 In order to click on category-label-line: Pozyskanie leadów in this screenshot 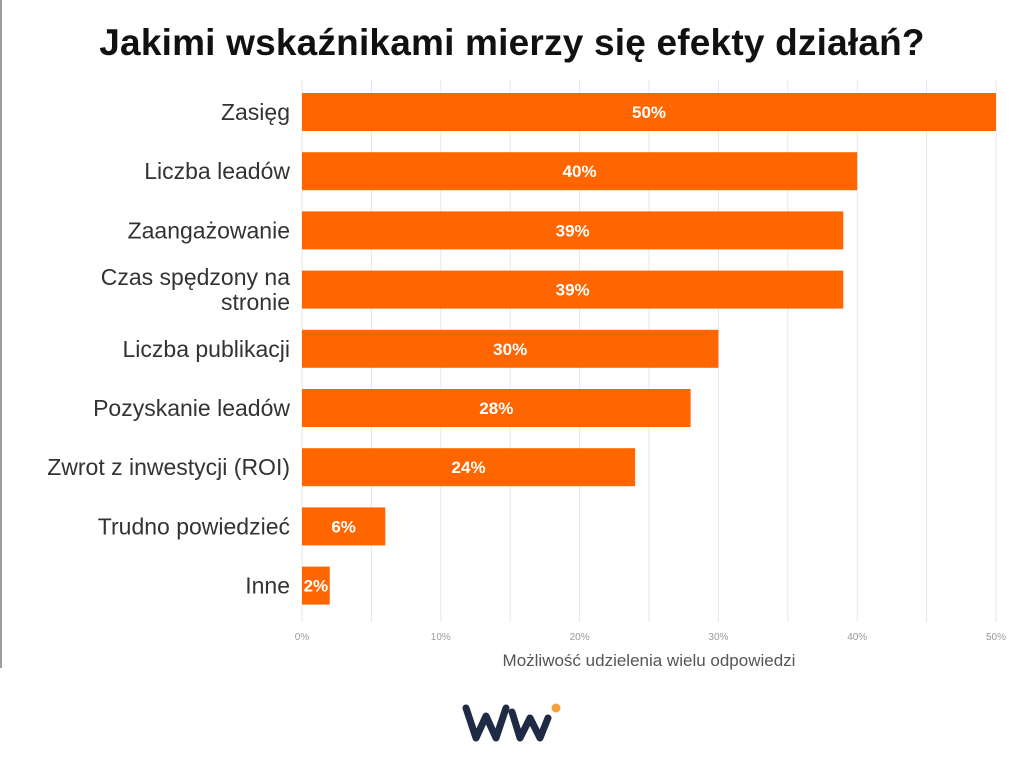, I will do `click(191, 408)`.